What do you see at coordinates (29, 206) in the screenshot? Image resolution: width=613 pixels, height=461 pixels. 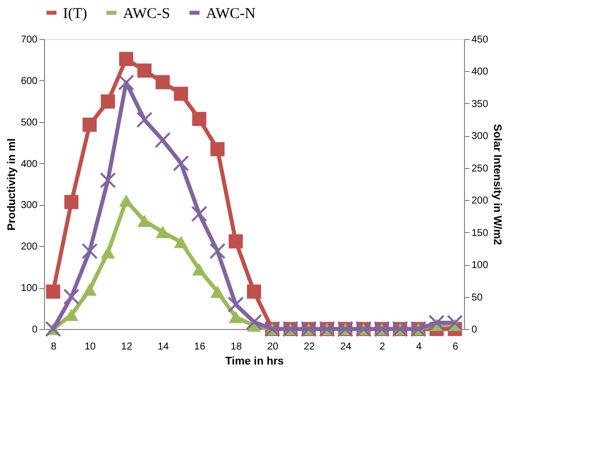 I see `y-tick-label: 300` at bounding box center [29, 206].